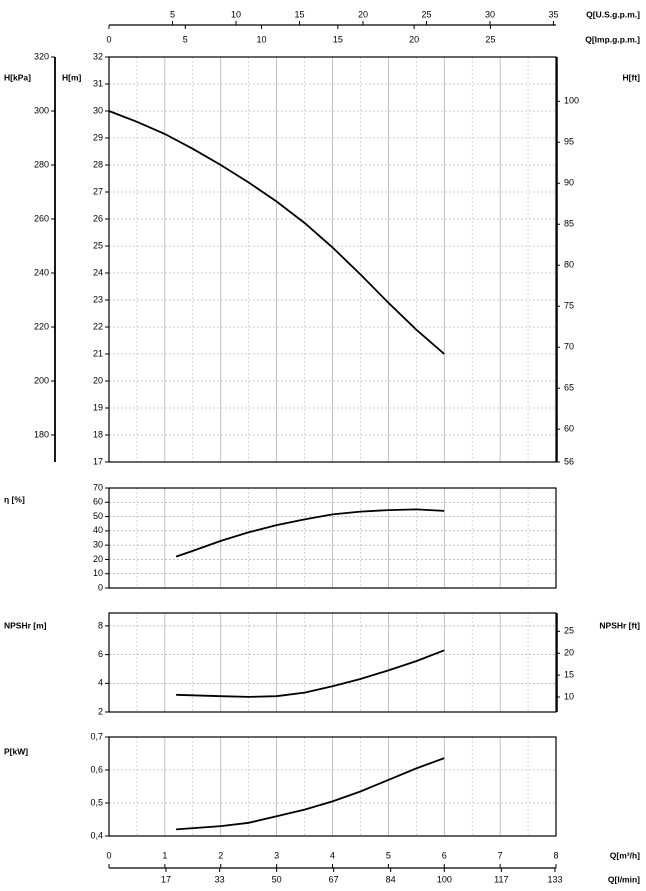 The height and width of the screenshot is (891, 646). I want to click on x-tick-label: 1, so click(164, 855).